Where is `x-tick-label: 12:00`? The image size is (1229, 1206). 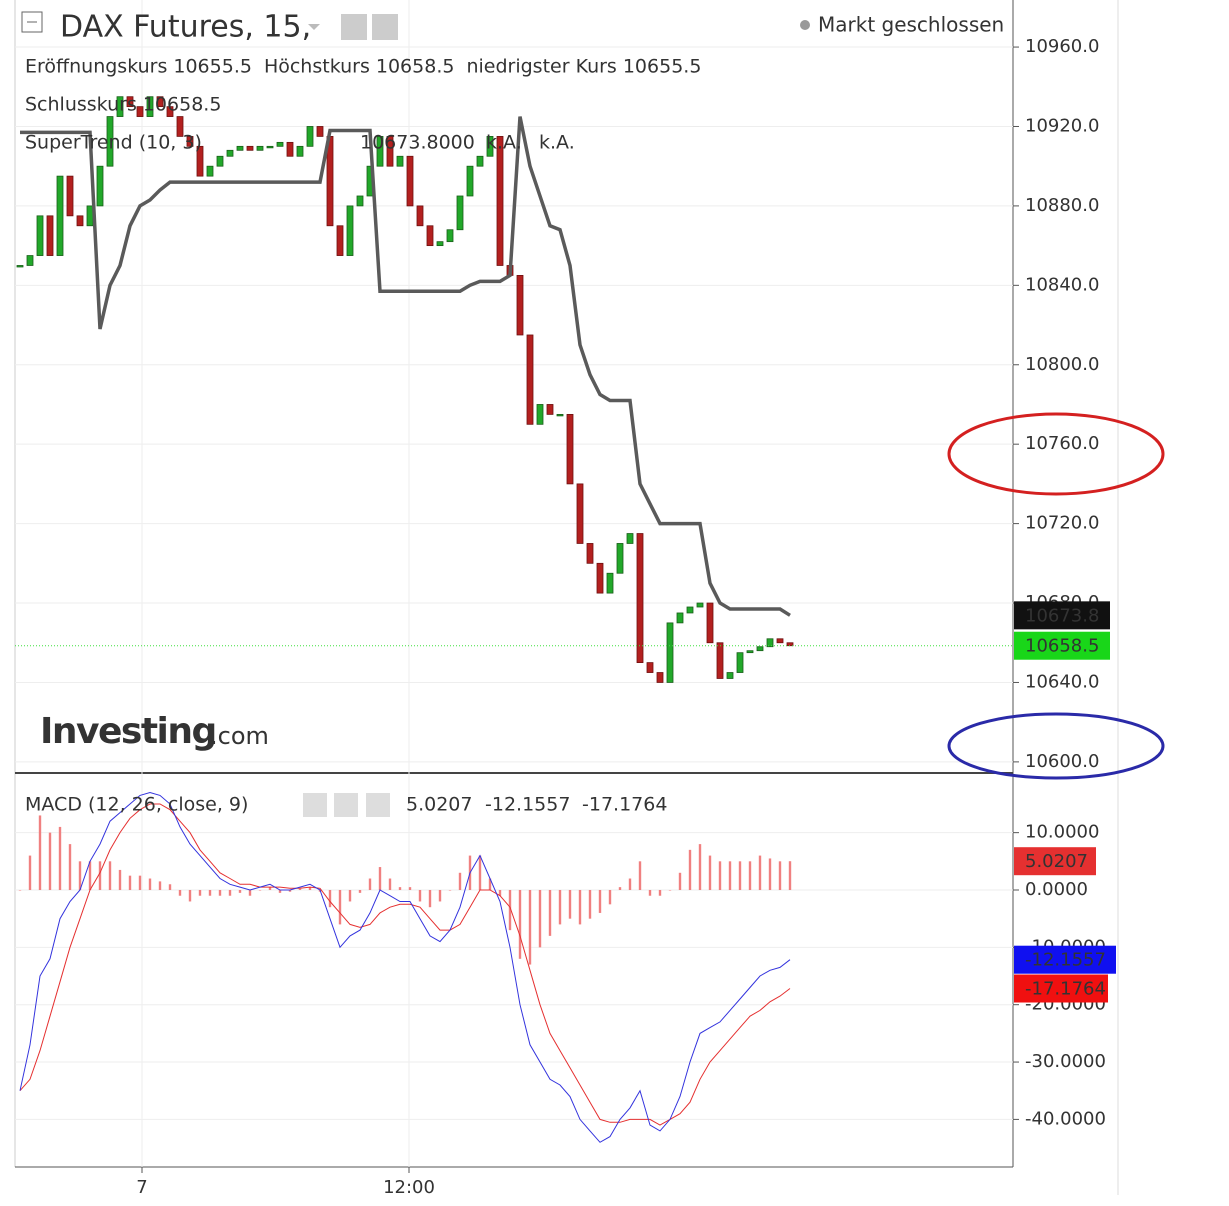
x-tick-label: 12:00 is located at coordinates (409, 1187).